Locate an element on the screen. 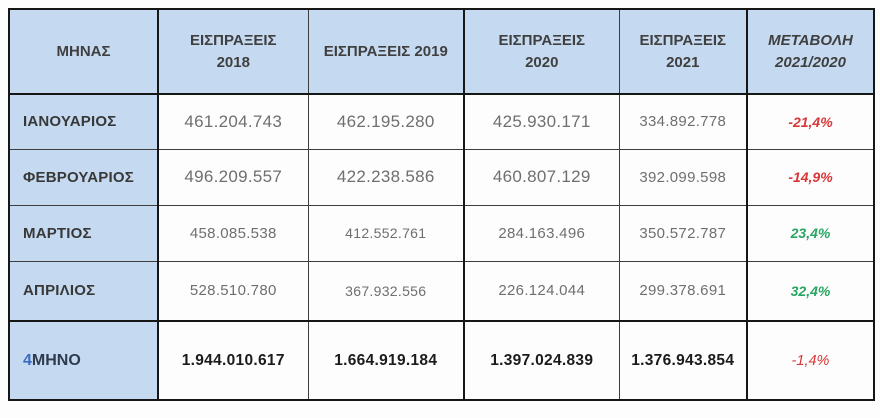 Image resolution: width=880 pixels, height=418 pixels. month-label: ΙΑΝΟΥΑΡΙΟΣ is located at coordinates (83, 121).